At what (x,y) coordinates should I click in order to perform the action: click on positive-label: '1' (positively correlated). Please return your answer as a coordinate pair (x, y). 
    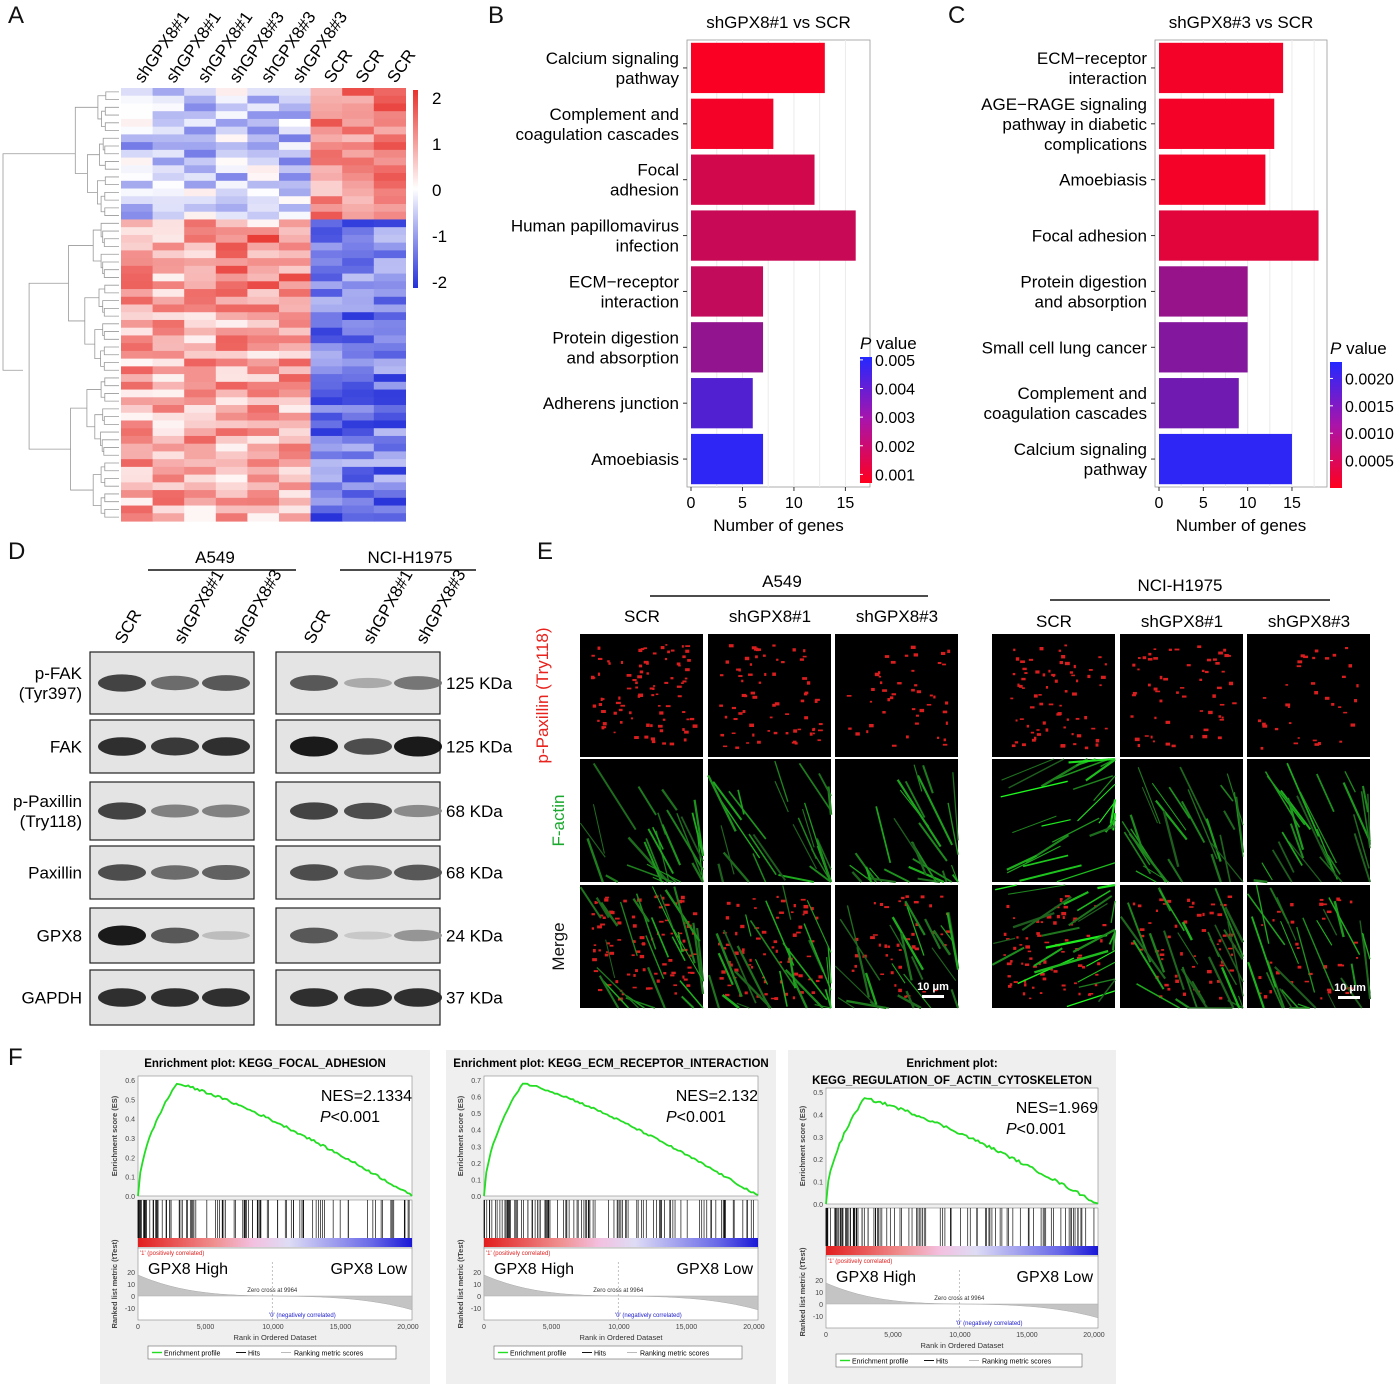
    Looking at the image, I should click on (518, 1254).